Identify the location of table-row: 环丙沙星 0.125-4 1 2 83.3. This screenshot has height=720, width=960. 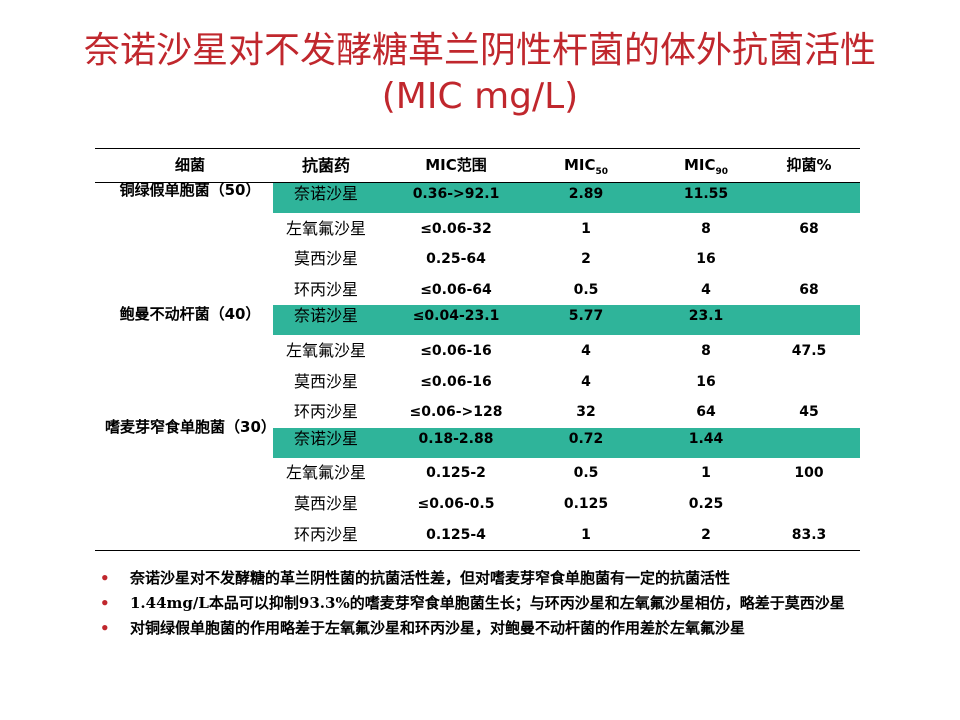
(477, 535).